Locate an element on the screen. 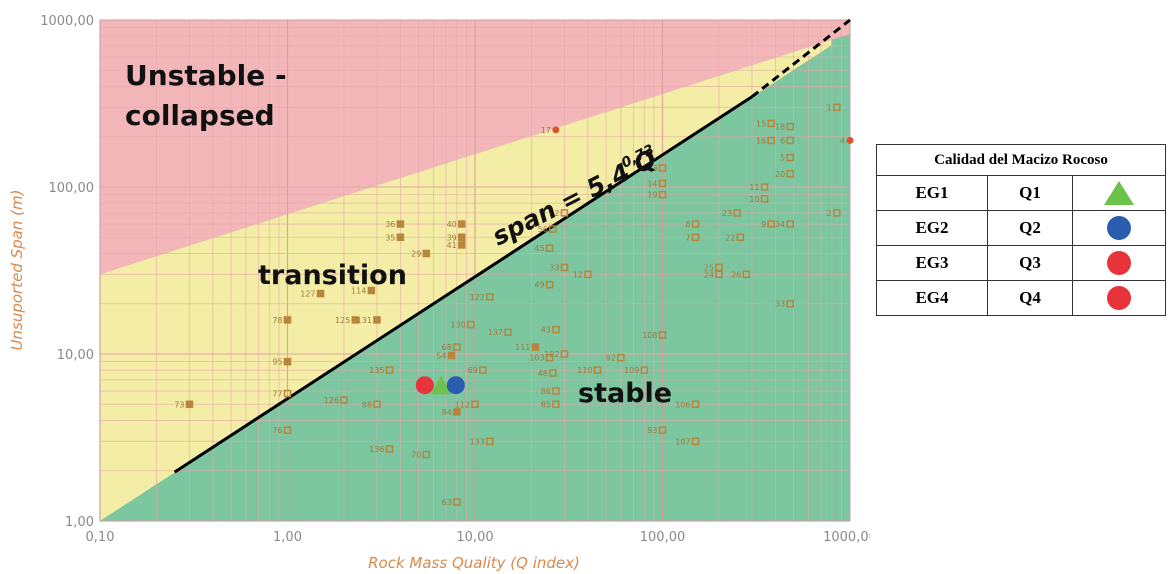 This screenshot has width=1174, height=574. data-point-label: 20 is located at coordinates (780, 174).